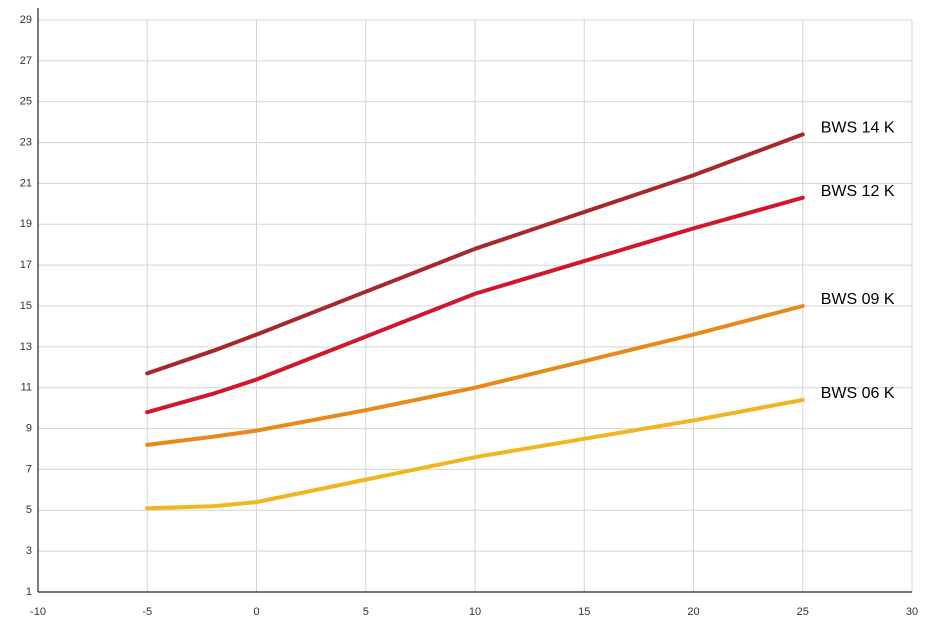 The width and height of the screenshot is (933, 627). What do you see at coordinates (29, 510) in the screenshot?
I see `y-tick-label: 5` at bounding box center [29, 510].